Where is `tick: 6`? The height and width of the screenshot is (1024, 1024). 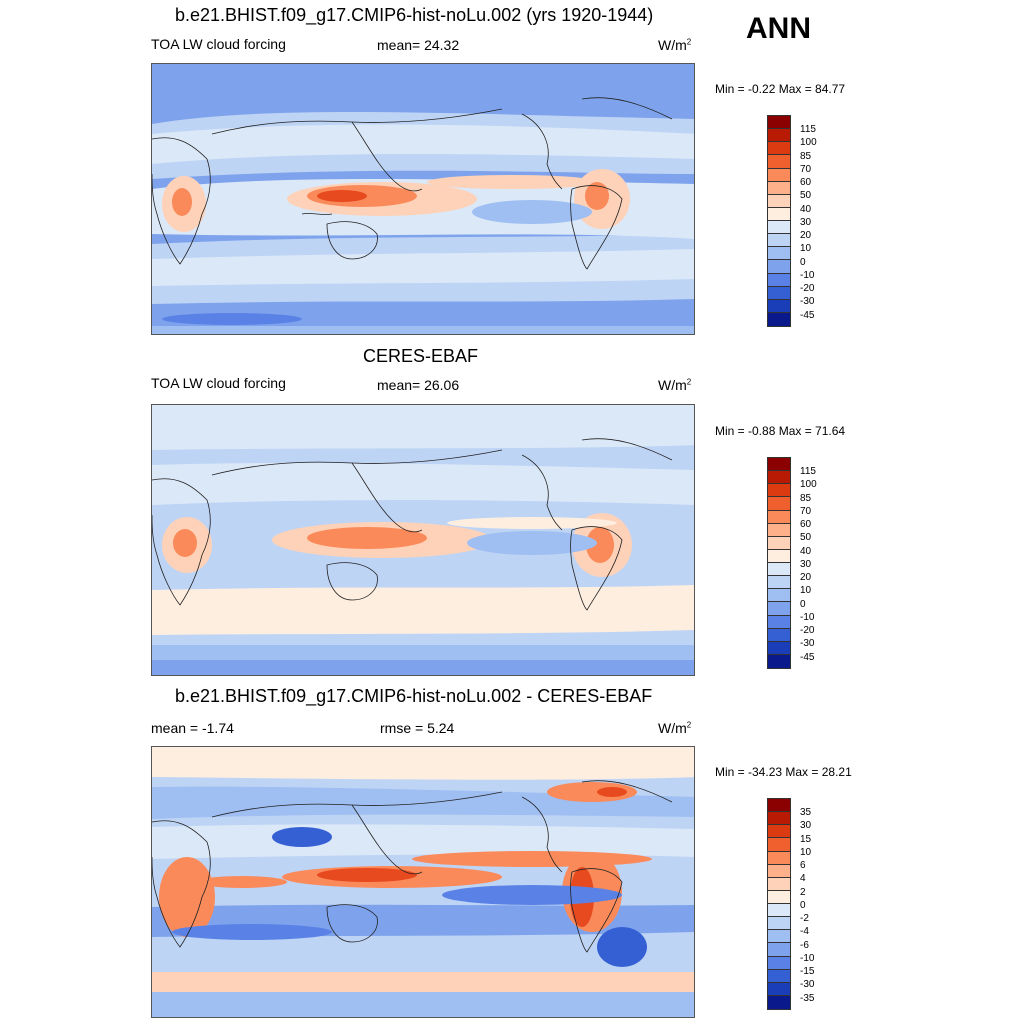
tick: 6 is located at coordinates (803, 865).